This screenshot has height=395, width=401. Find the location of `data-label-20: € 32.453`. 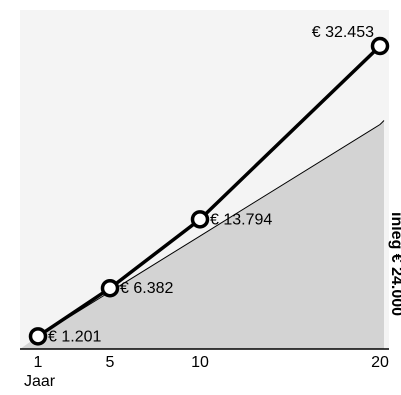

data-label-20: € 32.453 is located at coordinates (343, 32).